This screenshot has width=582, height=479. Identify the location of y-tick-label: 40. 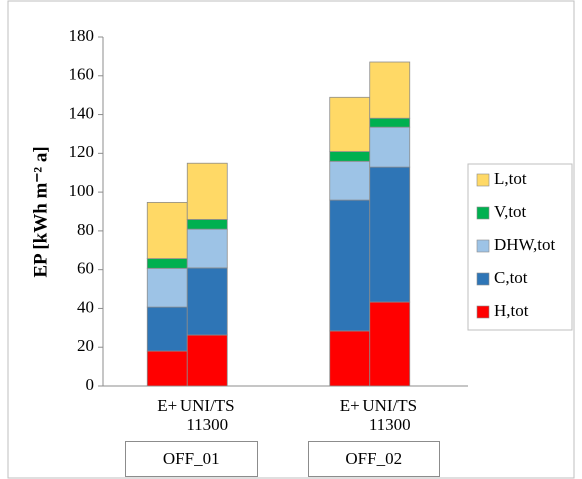
(85, 306).